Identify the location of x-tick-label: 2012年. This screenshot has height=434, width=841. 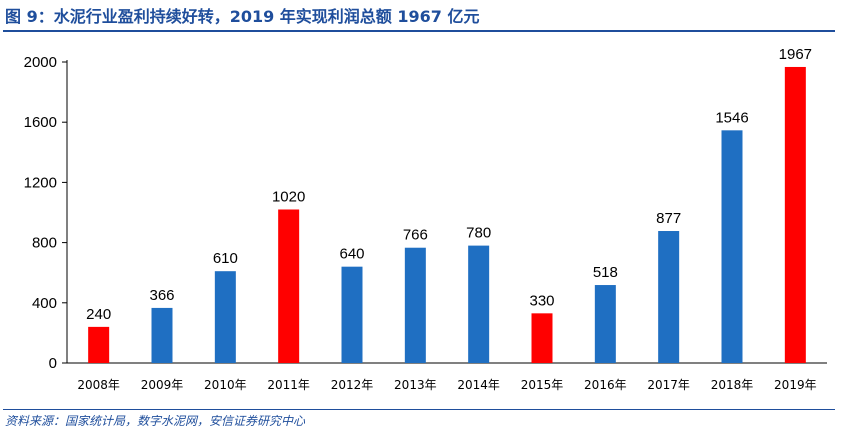
(352, 385).